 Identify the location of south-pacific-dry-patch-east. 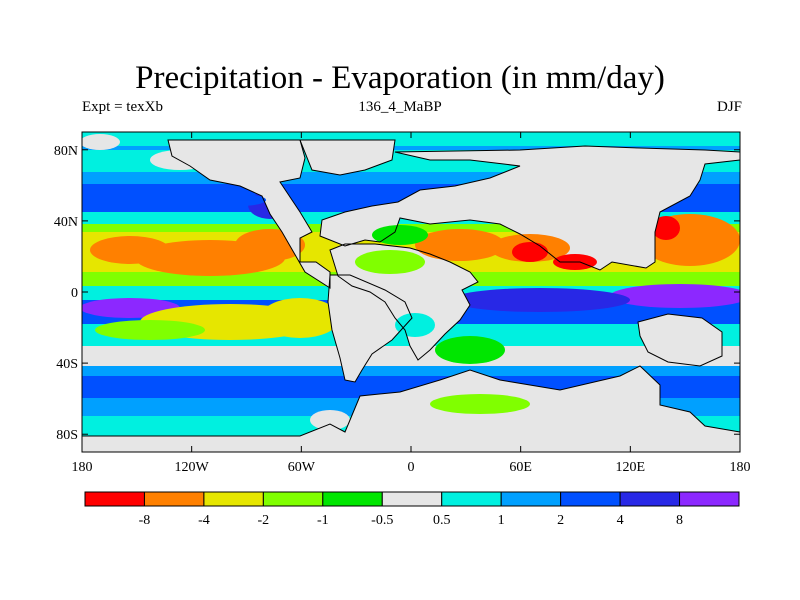
(300, 318).